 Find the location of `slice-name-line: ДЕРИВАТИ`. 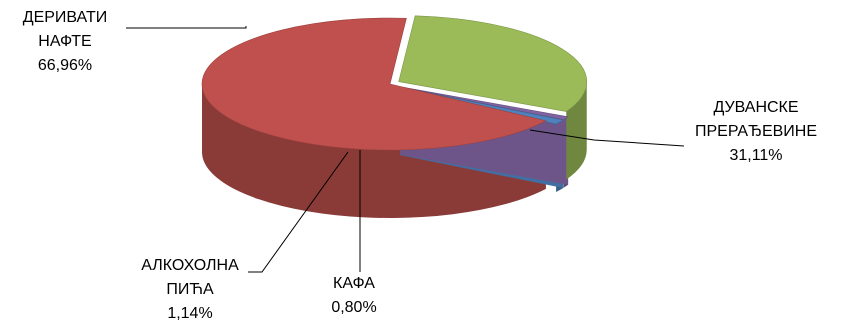

slice-name-line: ДЕРИВАТИ is located at coordinates (65, 17).